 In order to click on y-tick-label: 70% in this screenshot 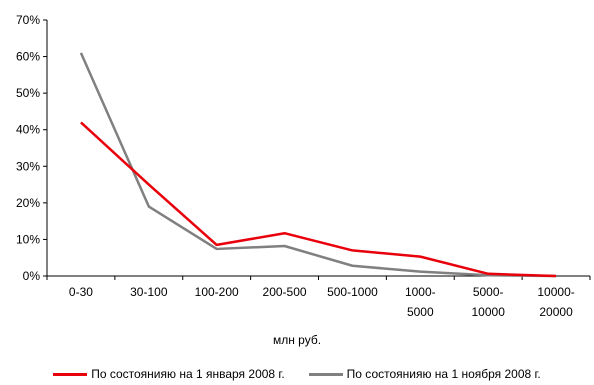, I will do `click(28, 20)`.